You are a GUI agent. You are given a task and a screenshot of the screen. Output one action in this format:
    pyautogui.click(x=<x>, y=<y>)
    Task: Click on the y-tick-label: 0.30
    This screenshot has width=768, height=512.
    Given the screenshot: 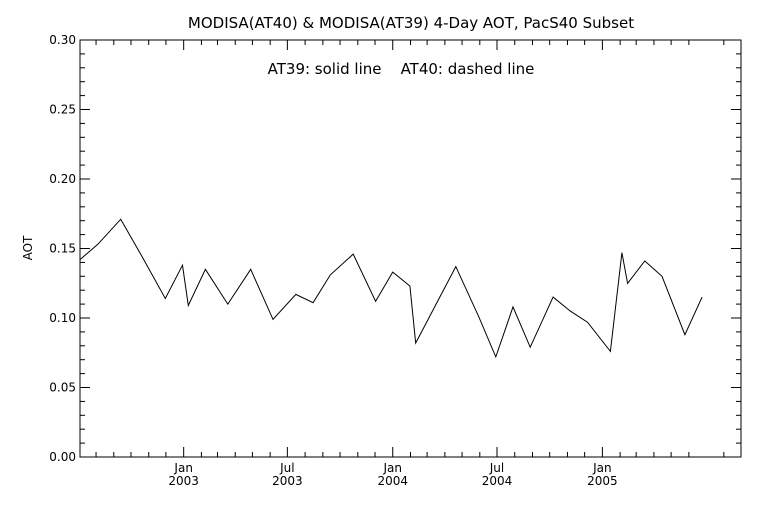 What is the action you would take?
    pyautogui.click(x=62, y=40)
    